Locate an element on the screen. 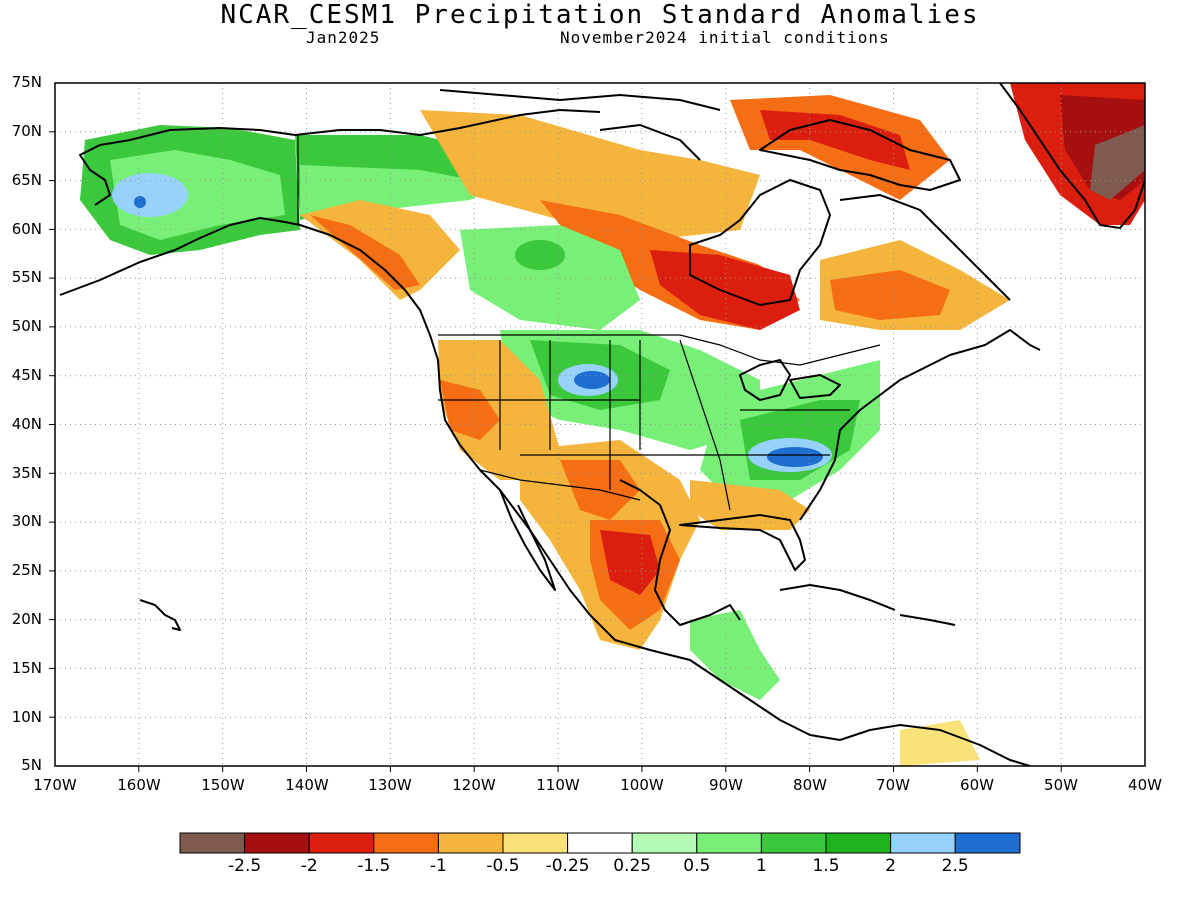 The width and height of the screenshot is (1200, 900). lat-tick-label: 55N is located at coordinates (26, 277).